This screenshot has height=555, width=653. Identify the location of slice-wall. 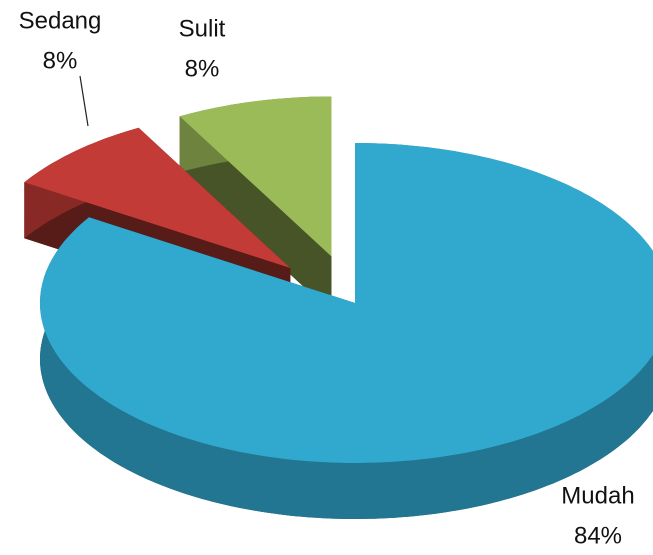
(255, 214).